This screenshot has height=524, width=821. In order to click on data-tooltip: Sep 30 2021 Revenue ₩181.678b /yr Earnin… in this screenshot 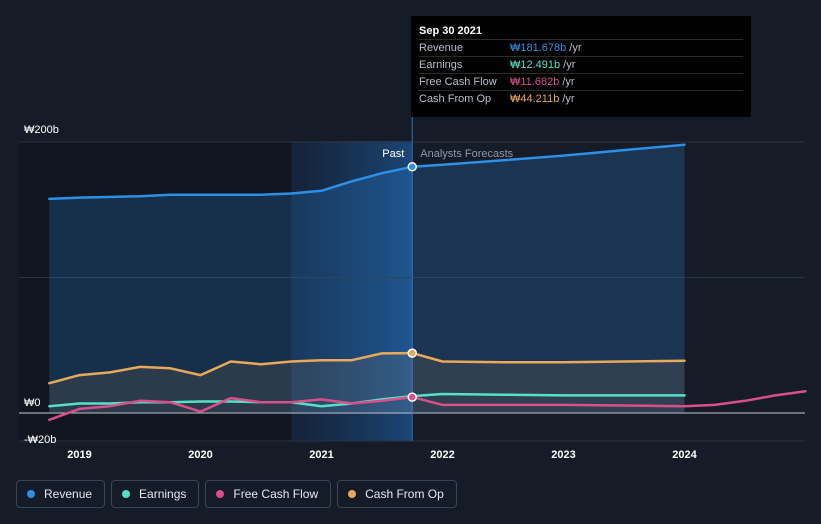, I will do `click(581, 66)`.